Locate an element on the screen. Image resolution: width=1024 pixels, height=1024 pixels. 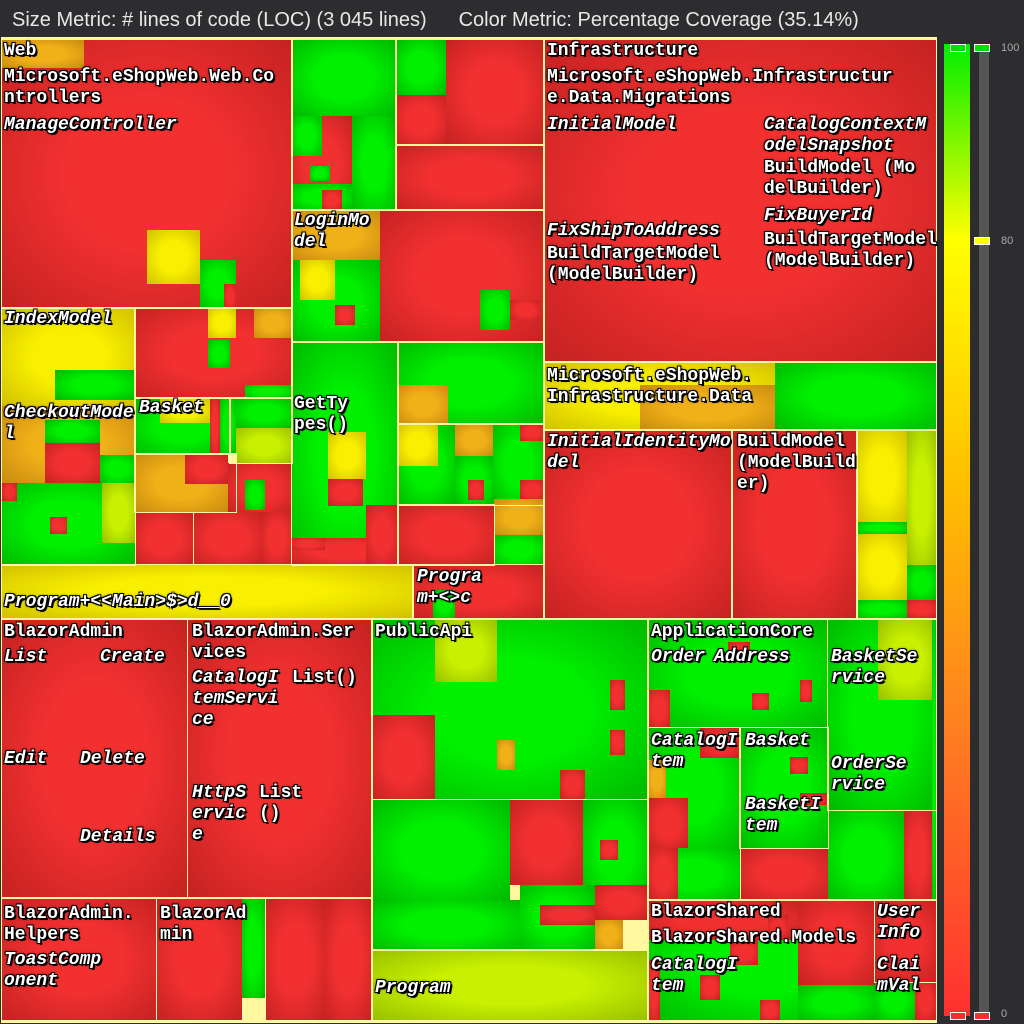
node-create: Create is located at coordinates (132, 657).